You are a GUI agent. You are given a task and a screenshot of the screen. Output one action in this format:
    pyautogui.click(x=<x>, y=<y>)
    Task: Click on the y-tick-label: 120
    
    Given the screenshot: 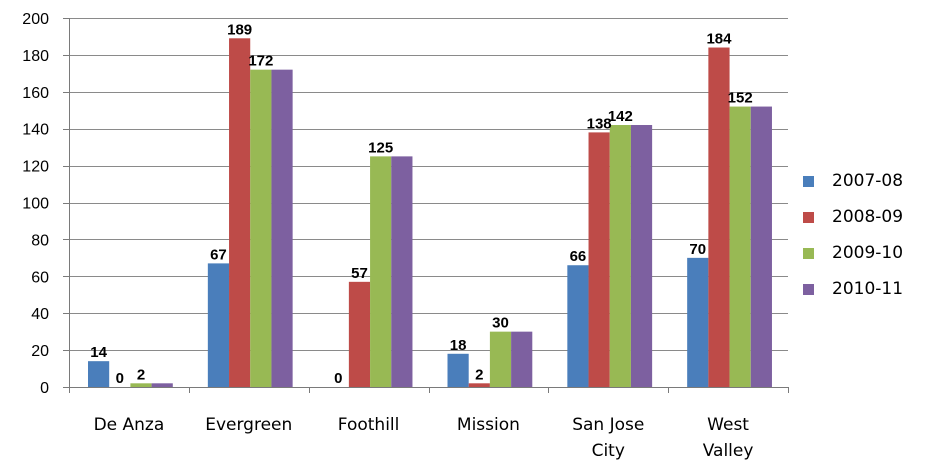 What is the action you would take?
    pyautogui.click(x=35, y=167)
    